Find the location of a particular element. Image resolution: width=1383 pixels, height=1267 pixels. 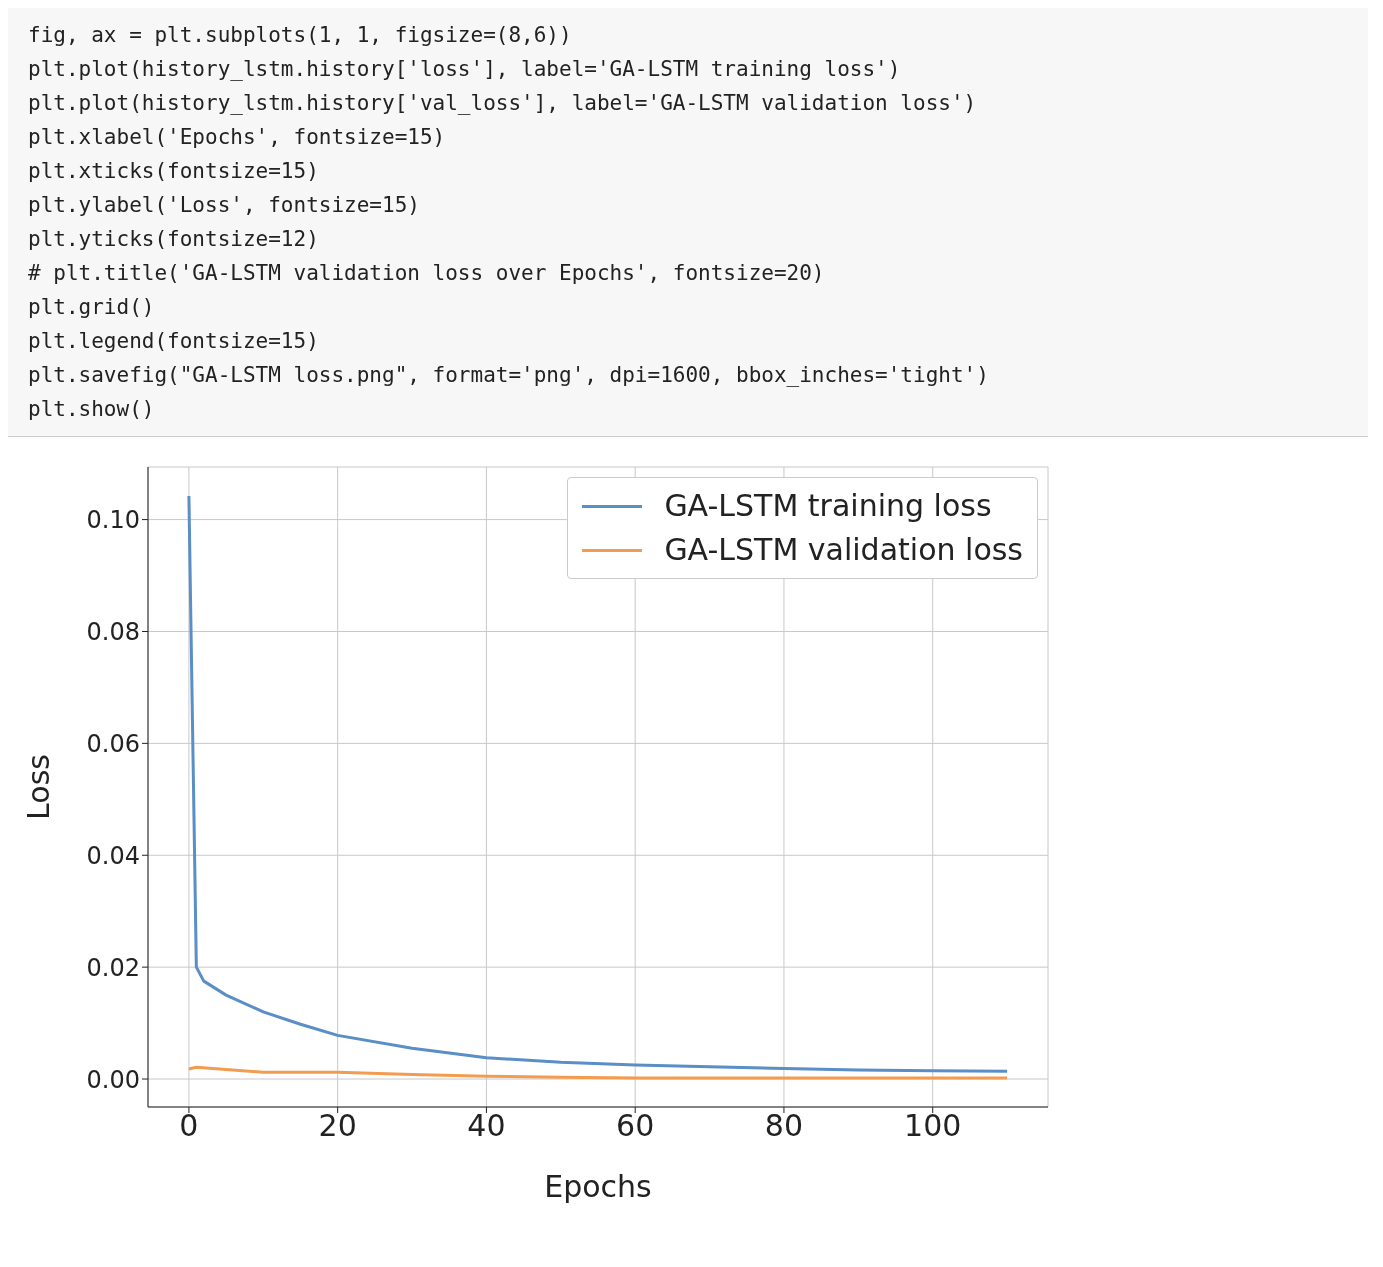

text: plt.xticks(fontsize=15) is located at coordinates (174, 171).